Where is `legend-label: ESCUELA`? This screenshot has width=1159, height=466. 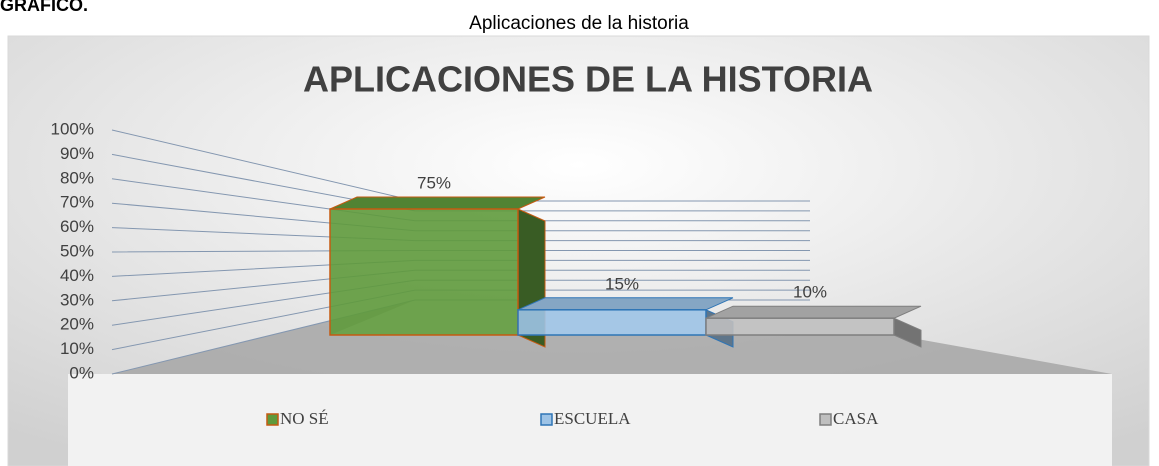 legend-label: ESCUELA is located at coordinates (592, 418).